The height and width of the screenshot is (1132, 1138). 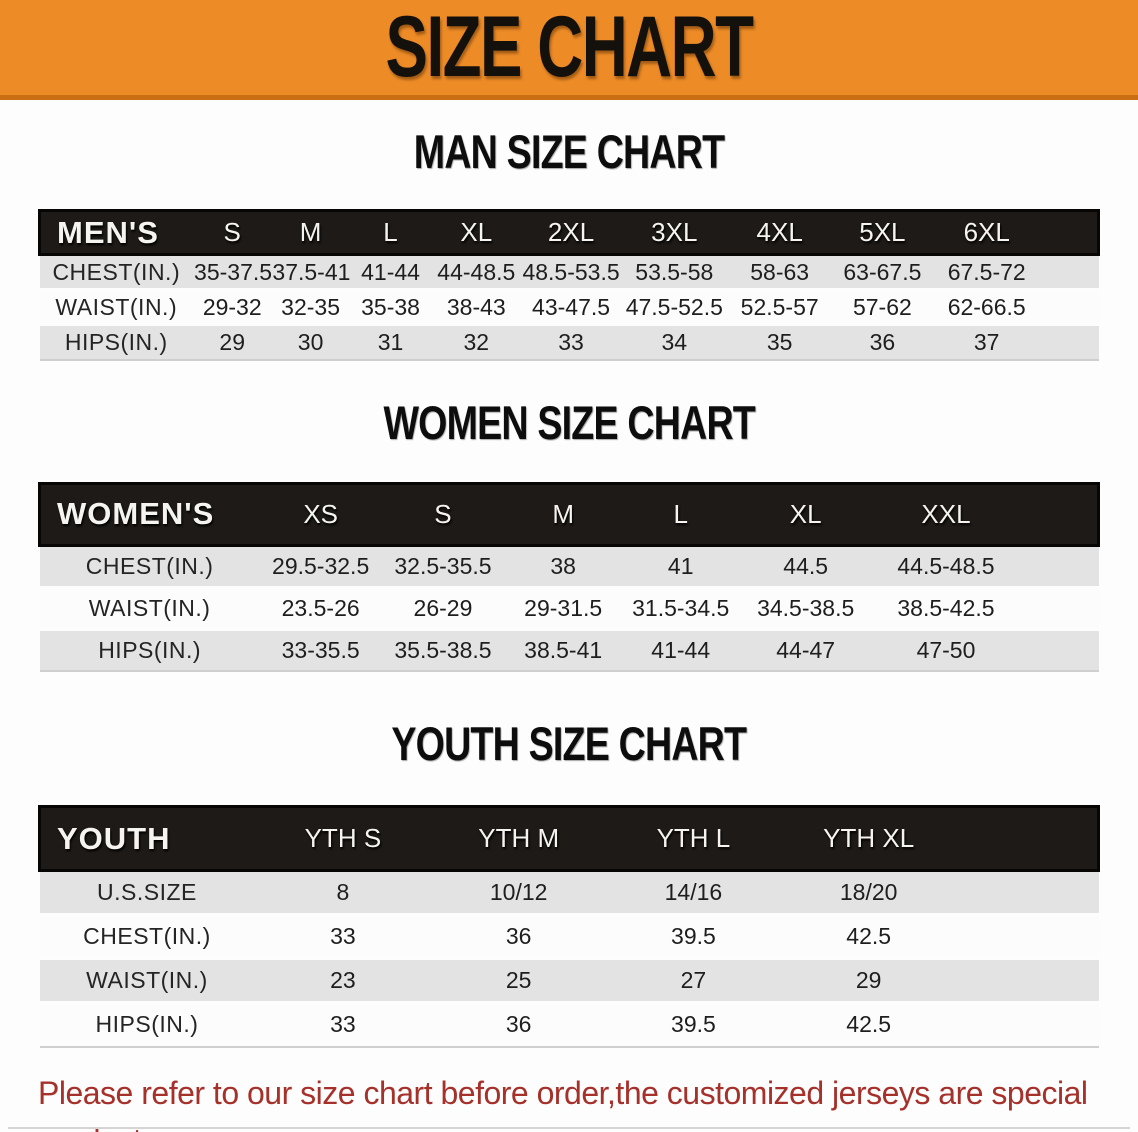 What do you see at coordinates (519, 892) in the screenshot?
I see `measurement-cell: 10/12` at bounding box center [519, 892].